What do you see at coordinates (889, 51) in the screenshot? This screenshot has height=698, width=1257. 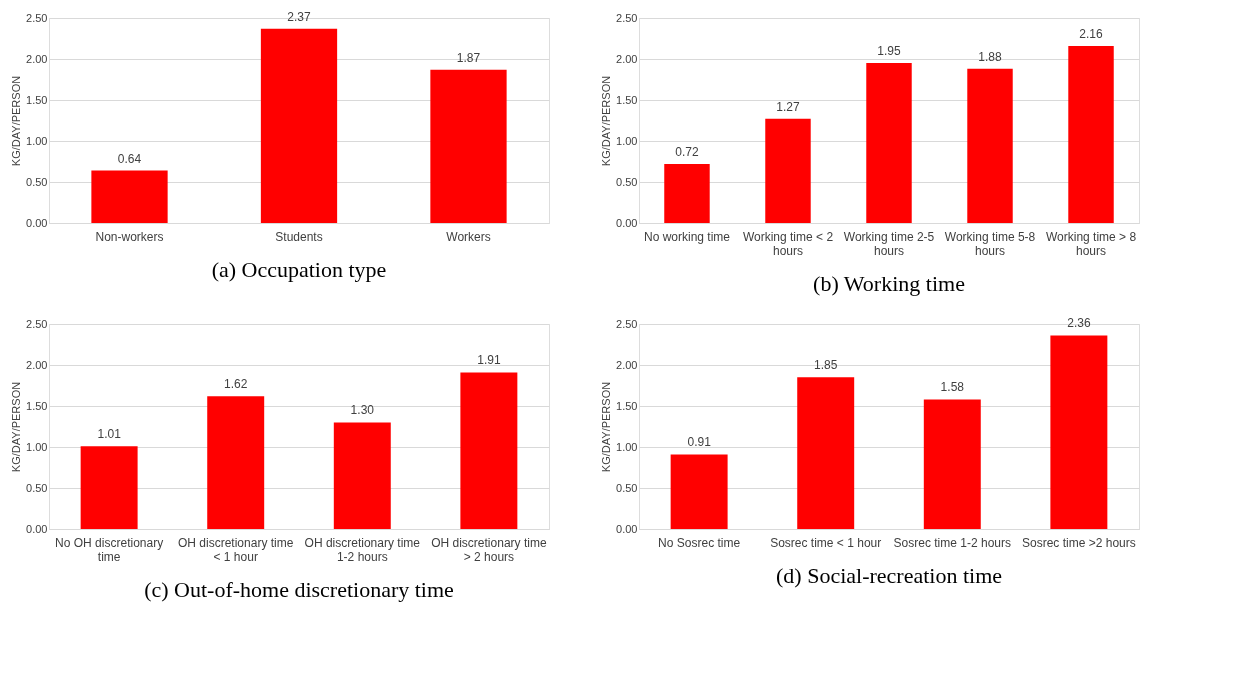 I see `data-label: 1.95` at bounding box center [889, 51].